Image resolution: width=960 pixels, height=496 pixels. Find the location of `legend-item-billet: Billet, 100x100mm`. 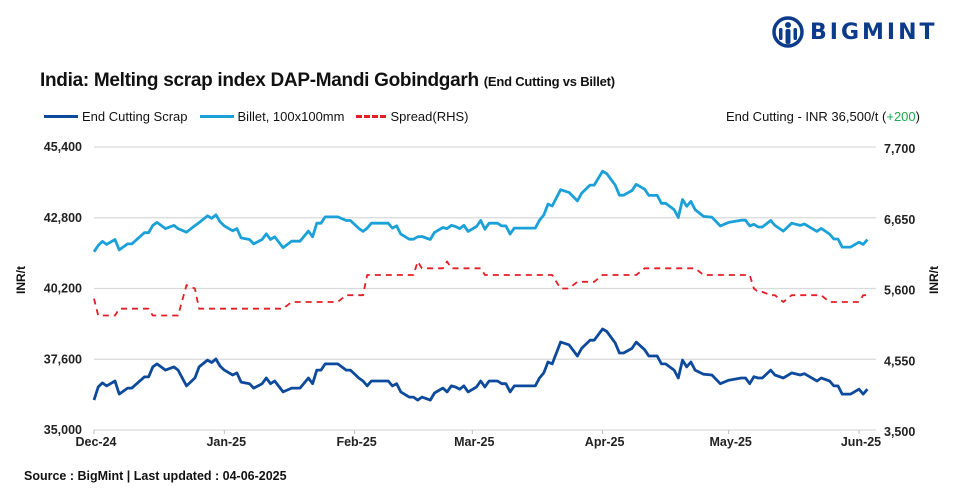

legend-item-billet: Billet, 100x100mm is located at coordinates (272, 116).